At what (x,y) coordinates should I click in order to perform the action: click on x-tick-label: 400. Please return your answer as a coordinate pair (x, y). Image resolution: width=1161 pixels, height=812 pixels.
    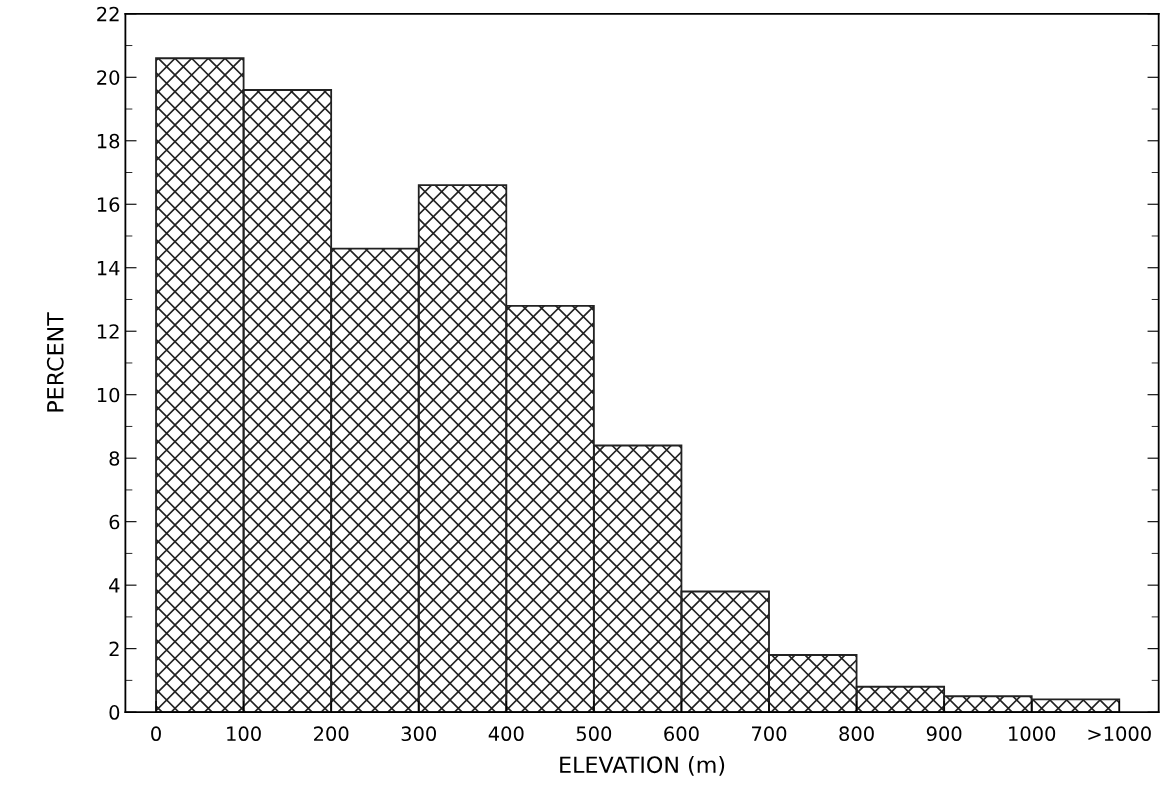
    Looking at the image, I should click on (506, 734).